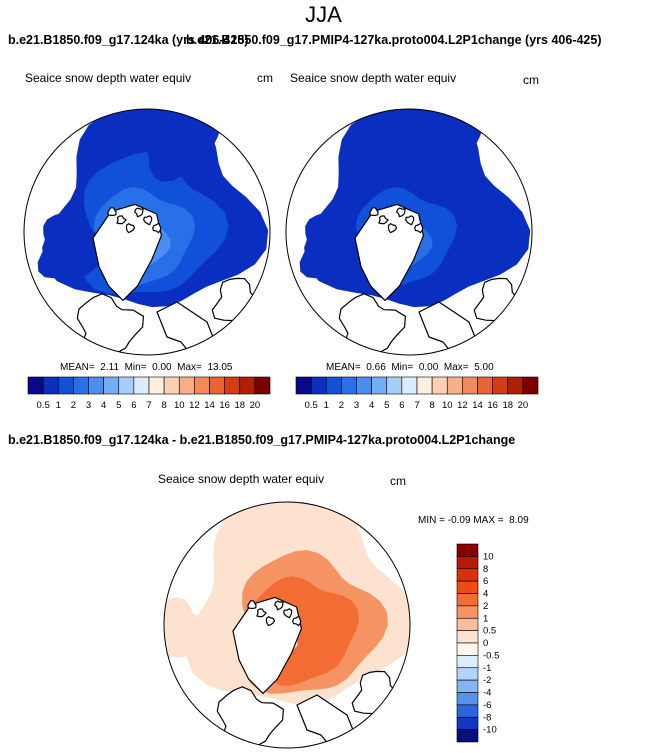 The height and width of the screenshot is (753, 647). Describe the element at coordinates (146, 367) in the screenshot. I see `panel1-stats: MEAN= 2.11 Min= 0.00 Max= 13.05` at that location.